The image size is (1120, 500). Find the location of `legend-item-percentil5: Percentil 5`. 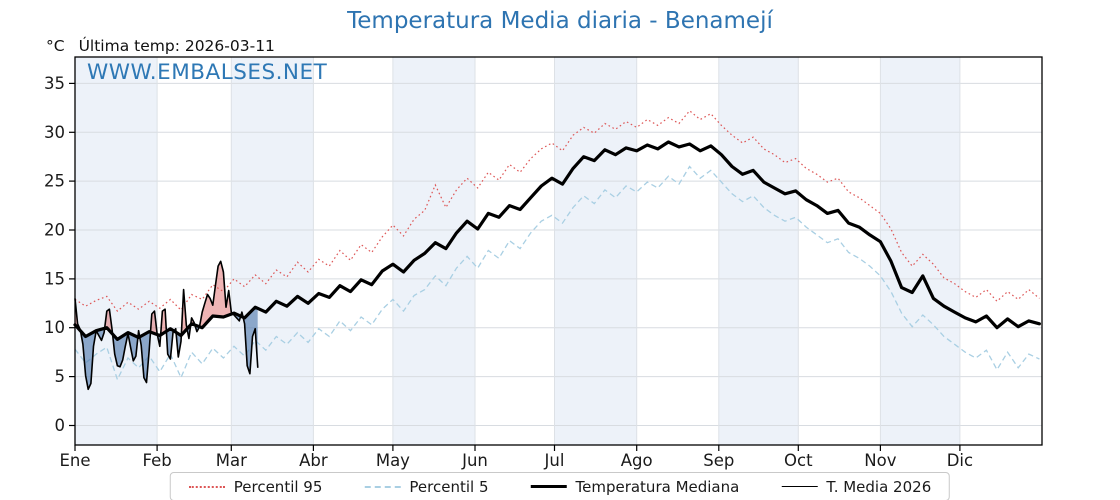

legend-item-percentil5: Percentil 5 is located at coordinates (426, 487).